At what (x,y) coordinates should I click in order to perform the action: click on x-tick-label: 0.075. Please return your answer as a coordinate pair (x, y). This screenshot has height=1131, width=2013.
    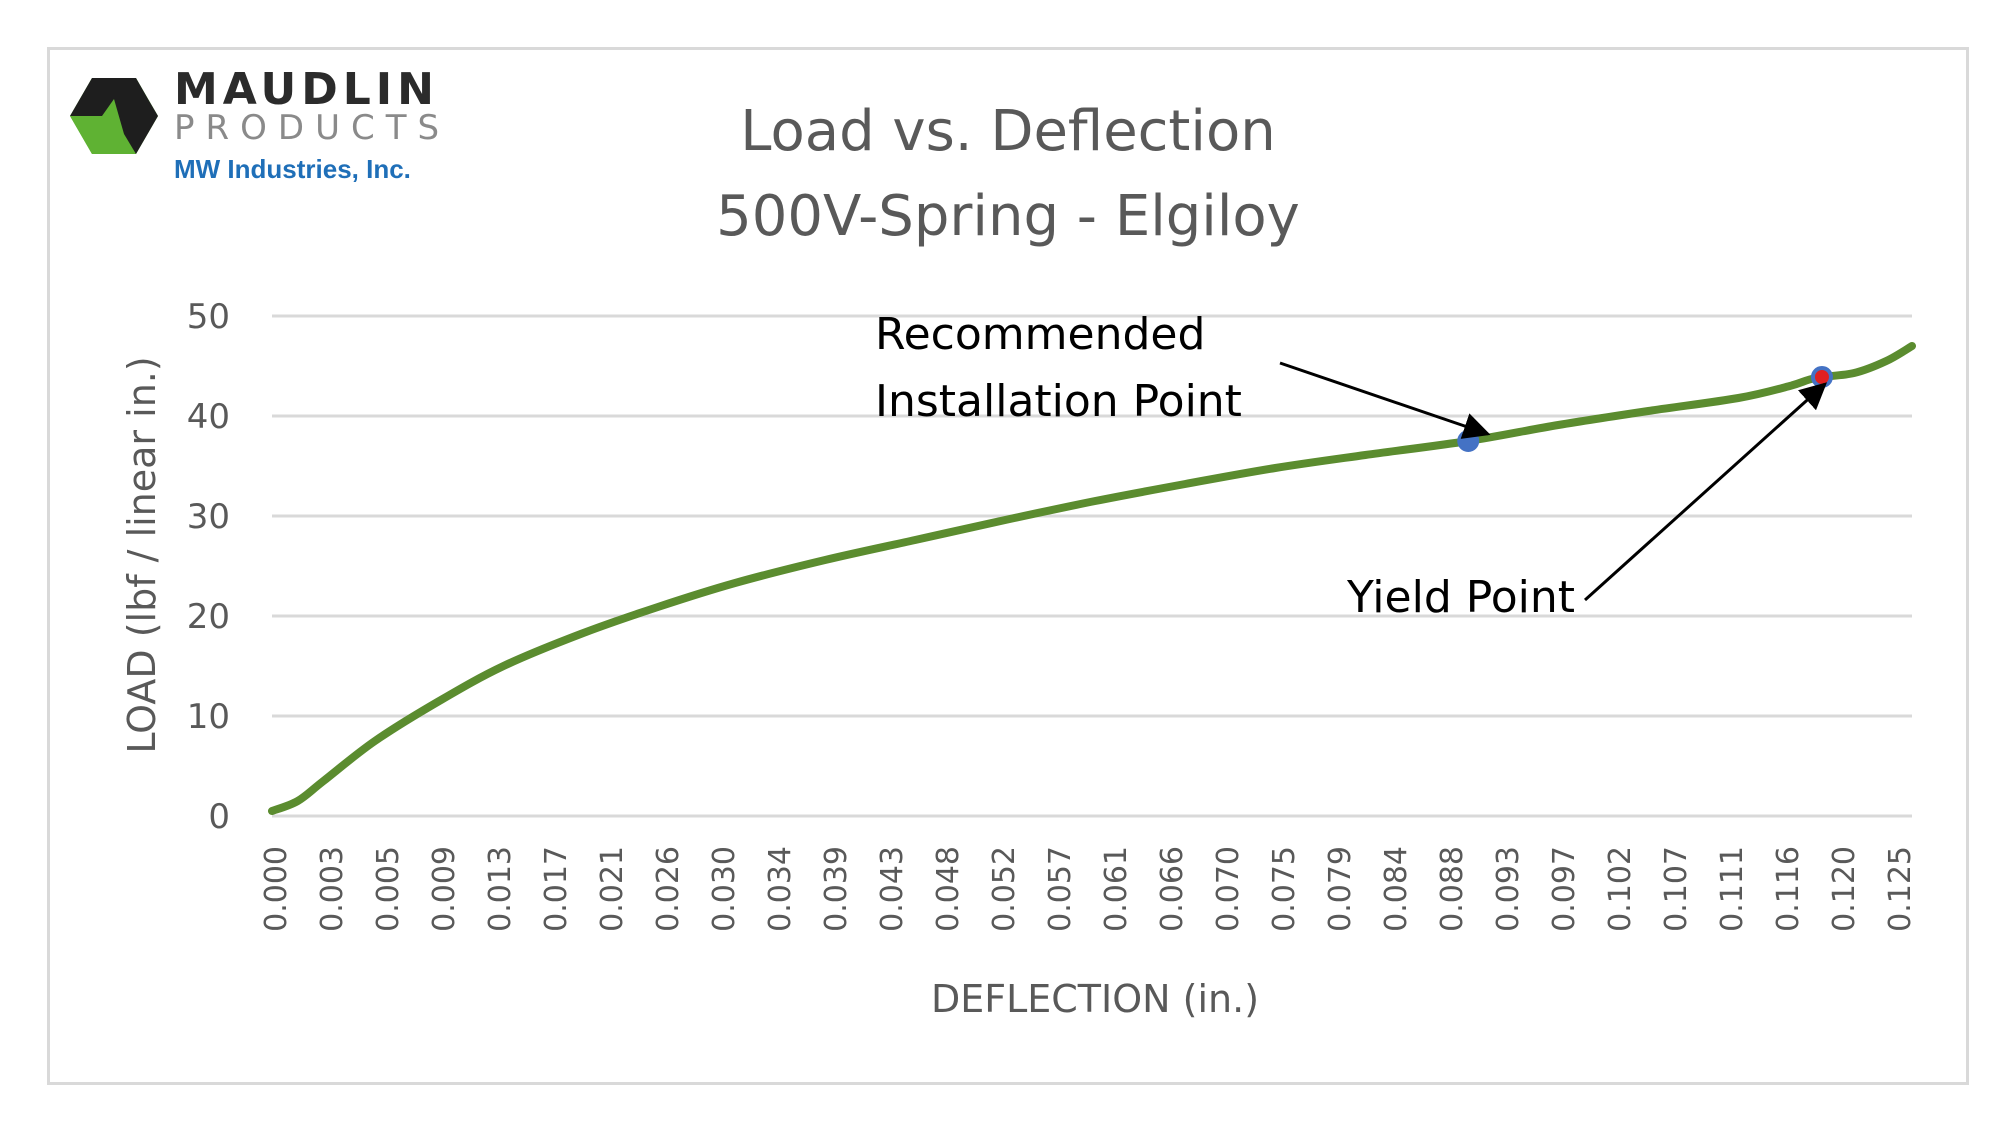
    Looking at the image, I should click on (1284, 889).